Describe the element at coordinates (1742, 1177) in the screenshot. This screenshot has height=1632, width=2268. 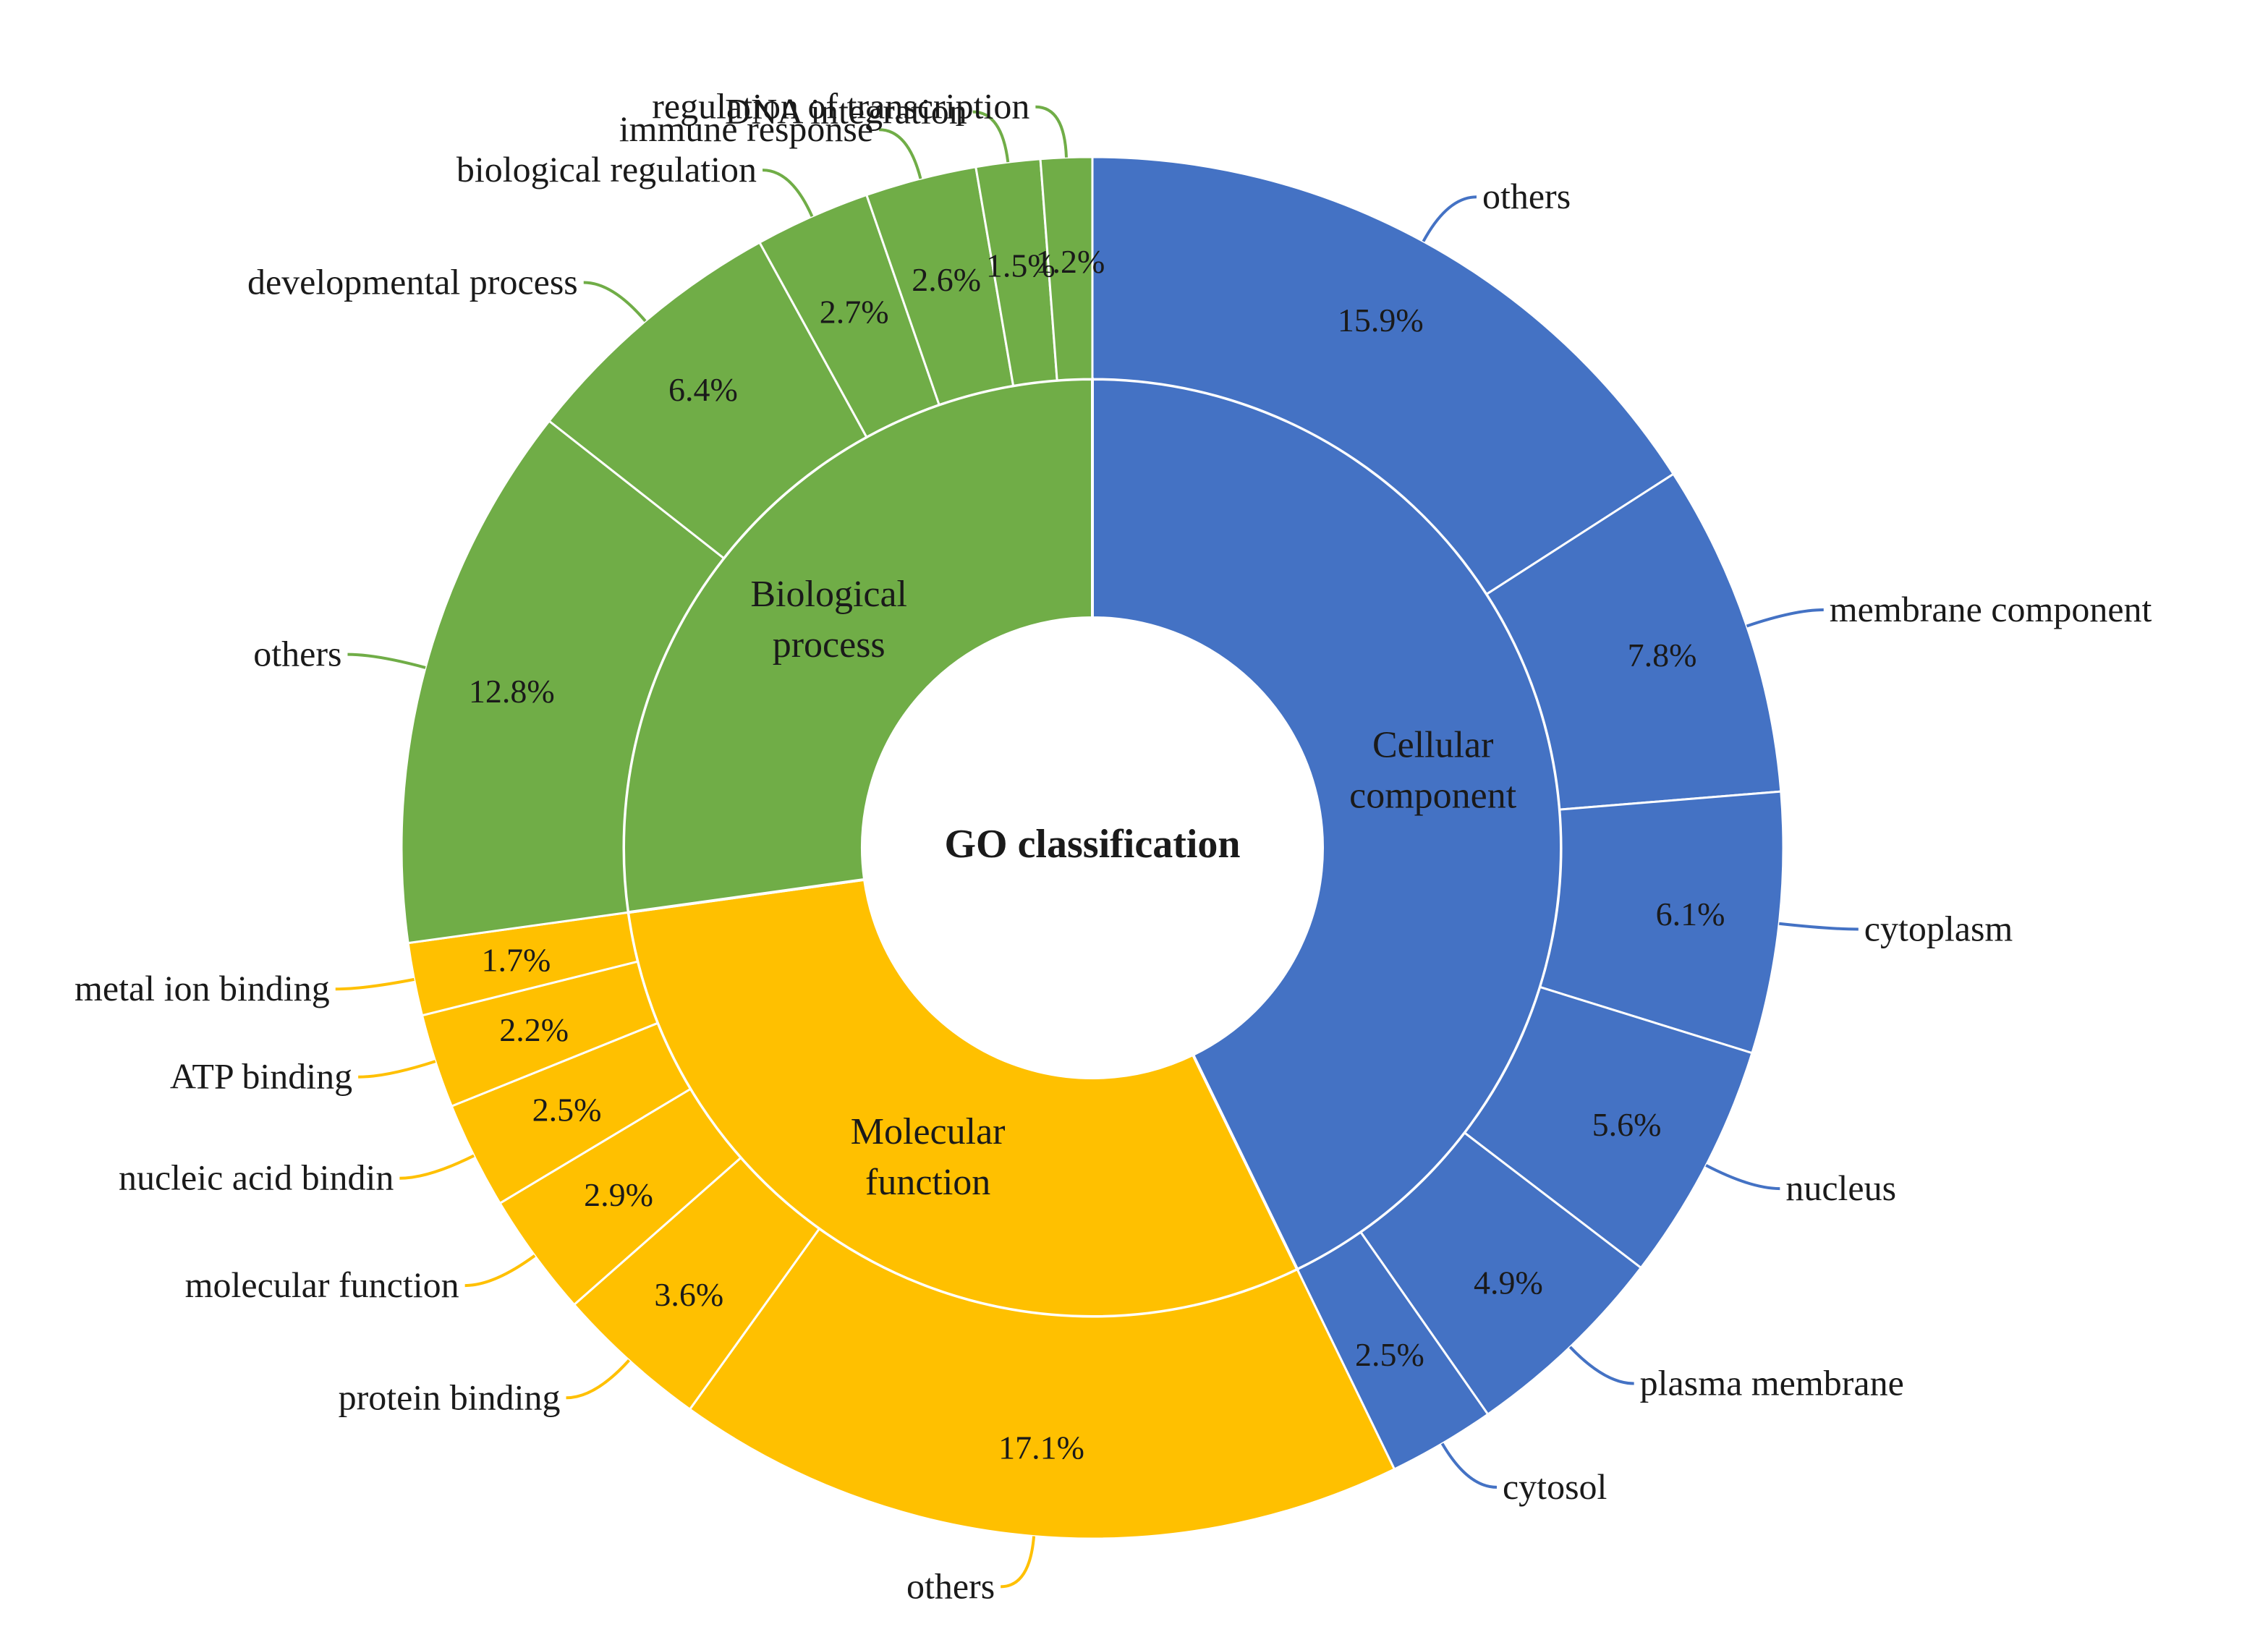
I see `leader-line-cellular-component-nucleus` at that location.